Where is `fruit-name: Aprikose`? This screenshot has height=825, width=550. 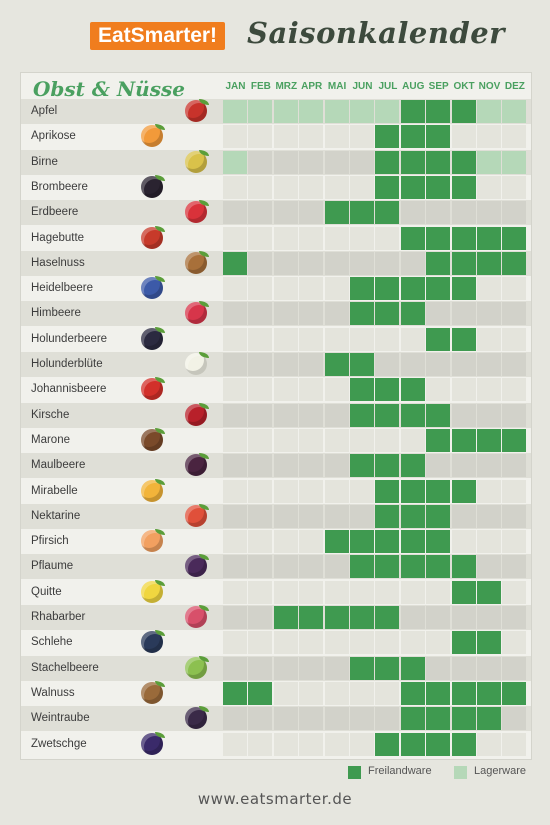
fruit-name: Aprikose is located at coordinates (53, 136).